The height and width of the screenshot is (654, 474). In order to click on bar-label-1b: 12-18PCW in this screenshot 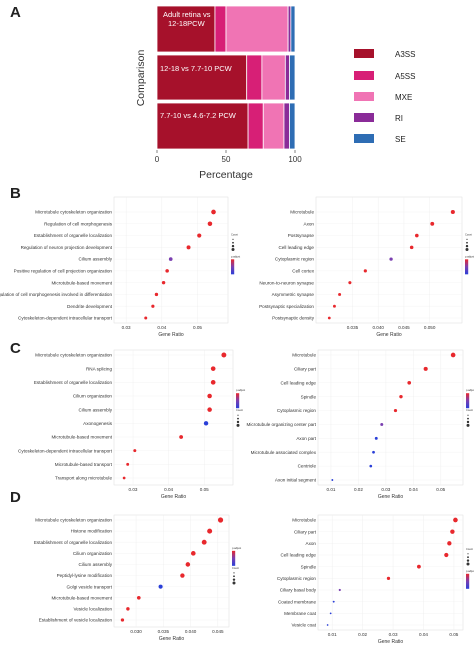, I will do `click(187, 23)`.